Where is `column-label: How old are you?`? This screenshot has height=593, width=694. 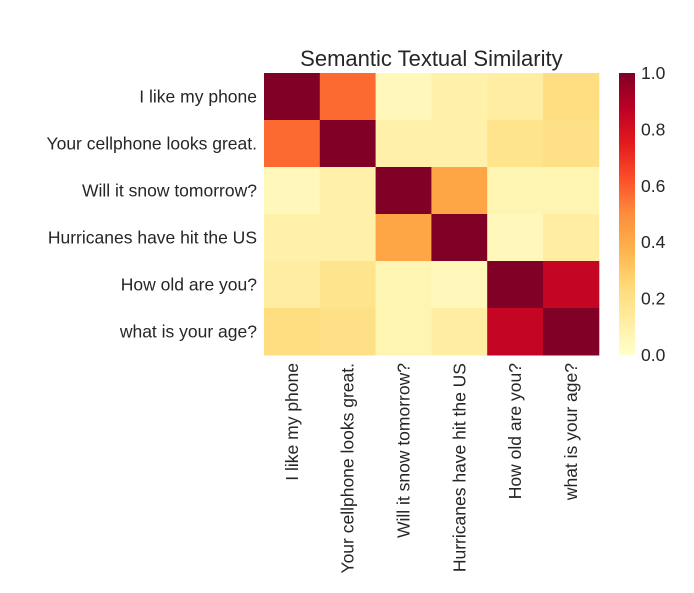 column-label: How old are you? is located at coordinates (515, 431).